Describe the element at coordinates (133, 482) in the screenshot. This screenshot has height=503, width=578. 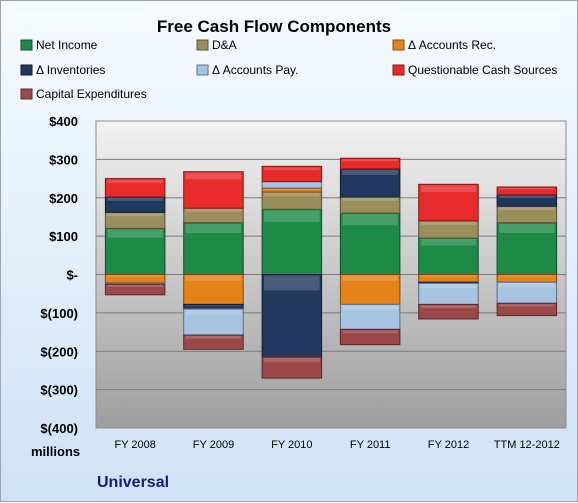
I see `company-name: Universal` at that location.